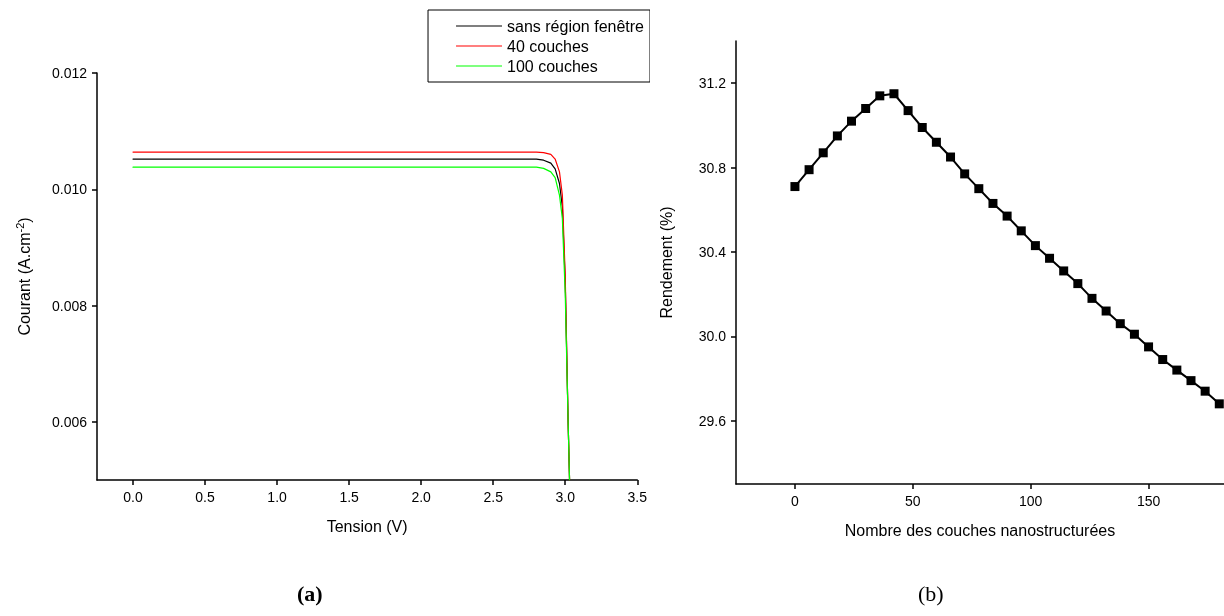 Image resolution: width=1224 pixels, height=616 pixels. Describe the element at coordinates (552, 66) in the screenshot. I see `legend-label: 100 couches` at that location.